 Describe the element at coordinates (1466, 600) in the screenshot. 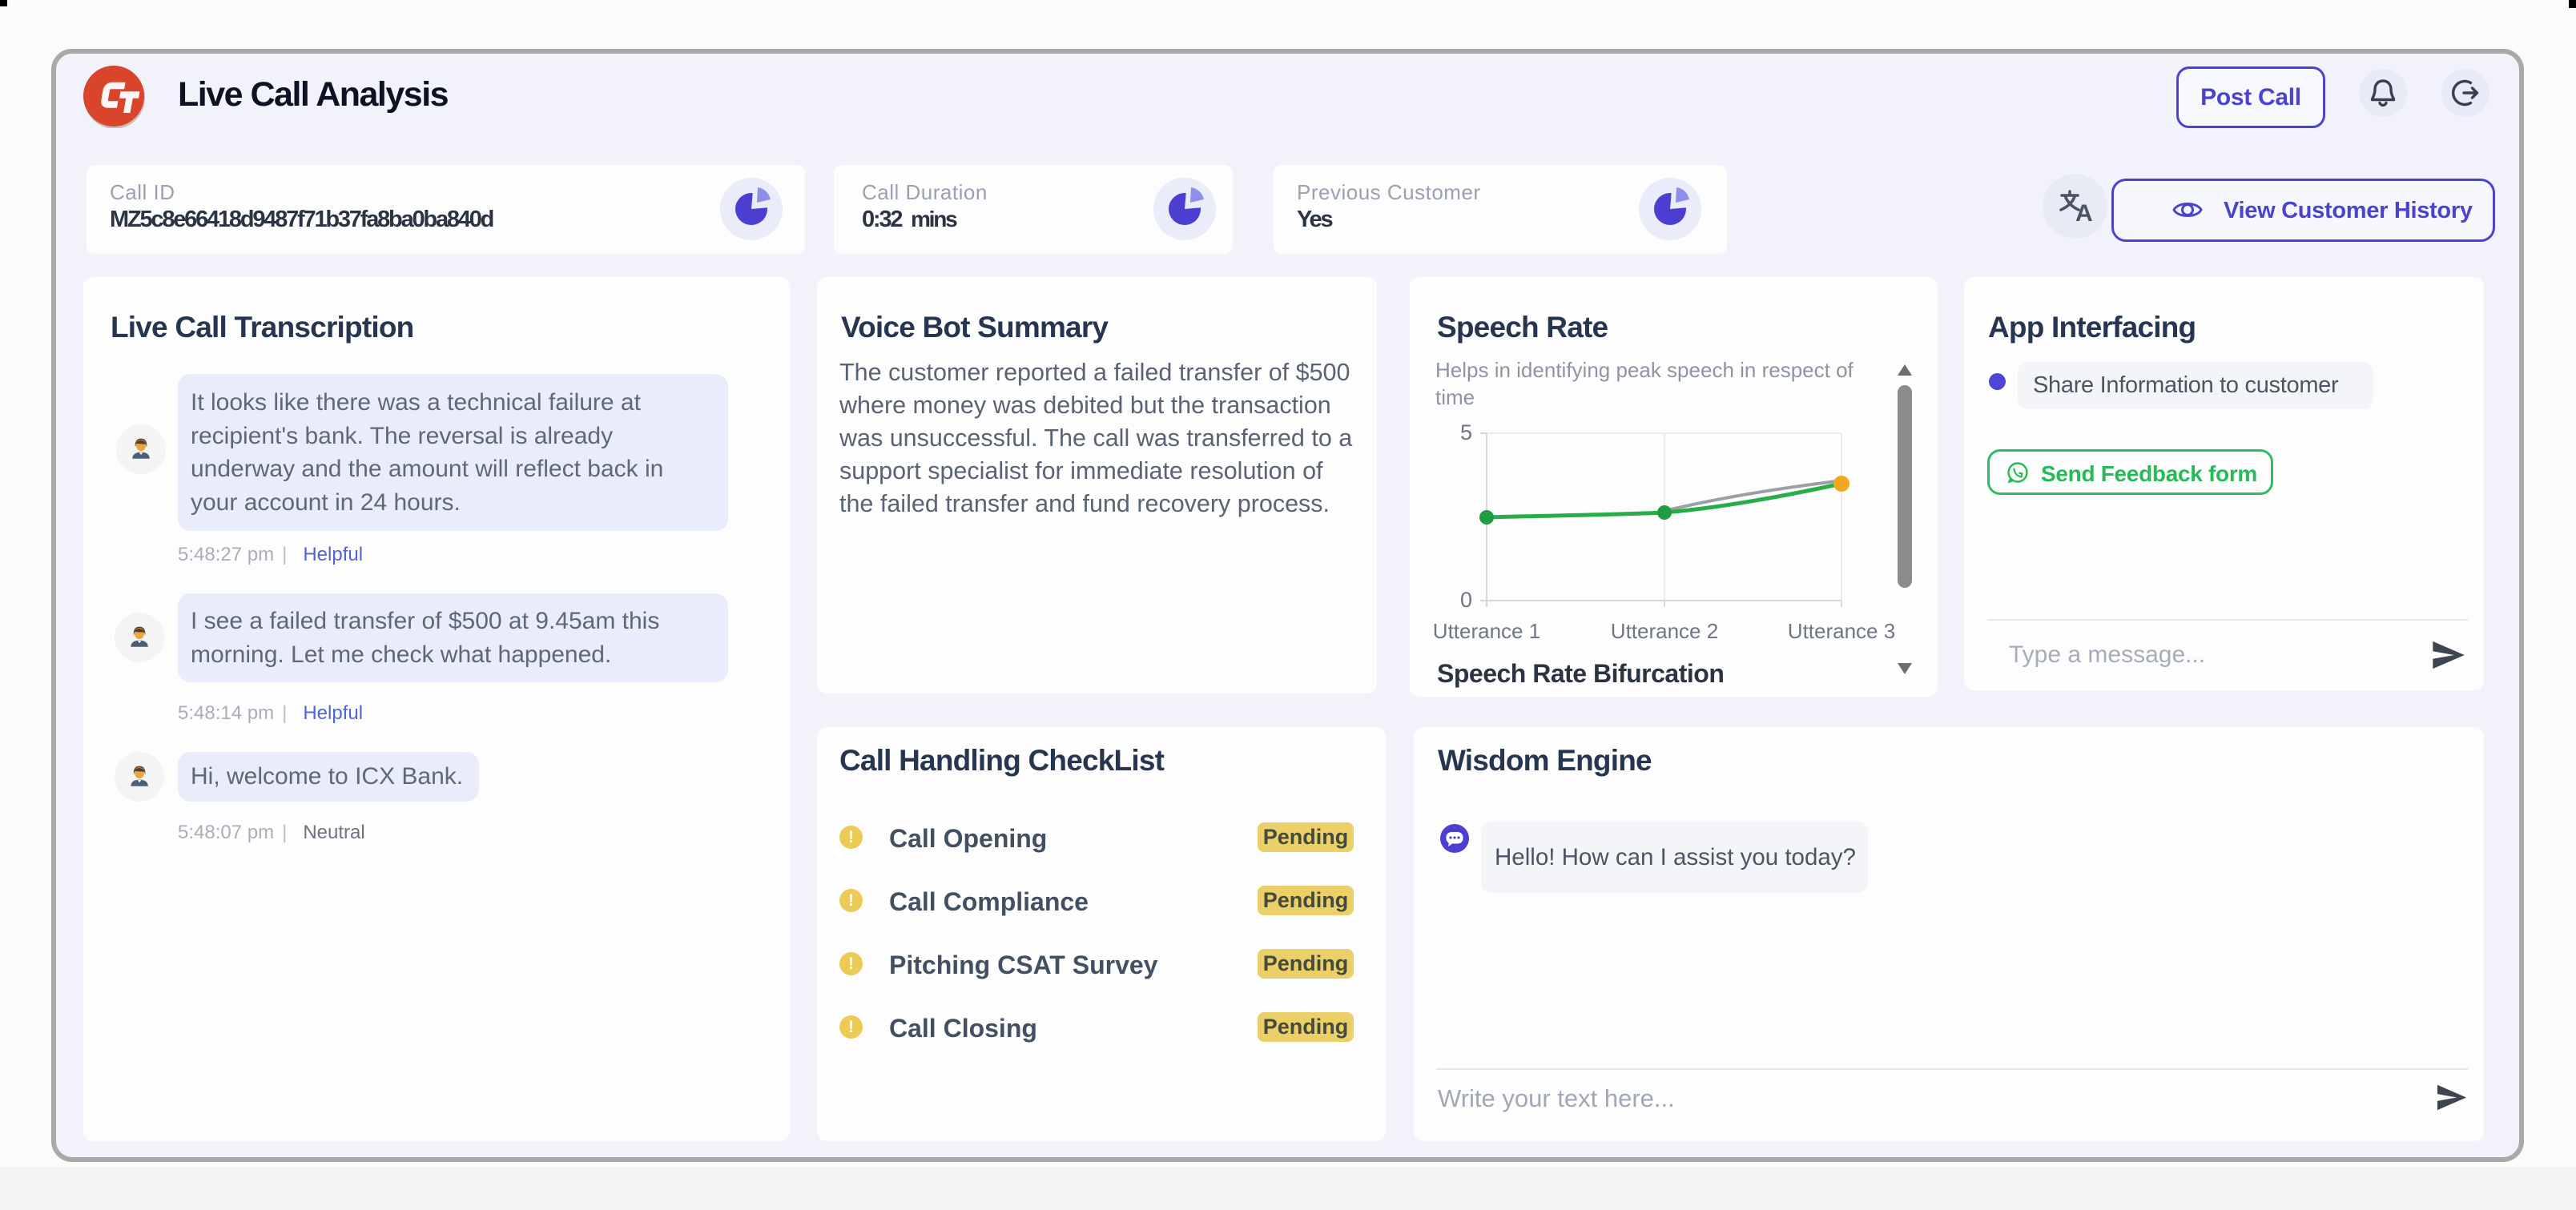

I see `svg-text: 0` at that location.